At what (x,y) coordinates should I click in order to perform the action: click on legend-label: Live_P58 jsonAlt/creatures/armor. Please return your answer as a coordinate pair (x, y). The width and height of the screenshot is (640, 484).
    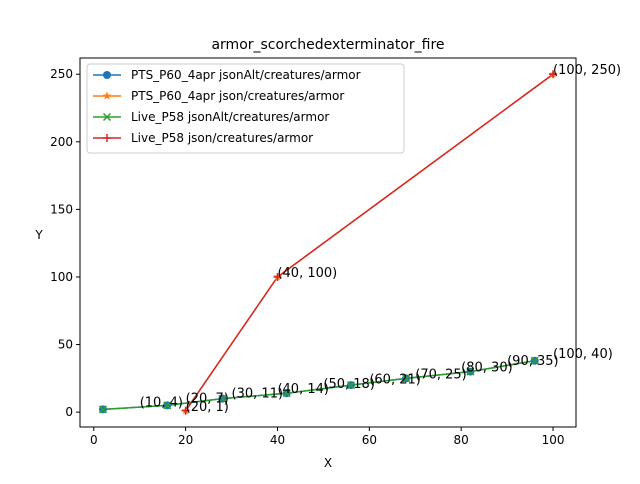
    Looking at the image, I should click on (230, 117).